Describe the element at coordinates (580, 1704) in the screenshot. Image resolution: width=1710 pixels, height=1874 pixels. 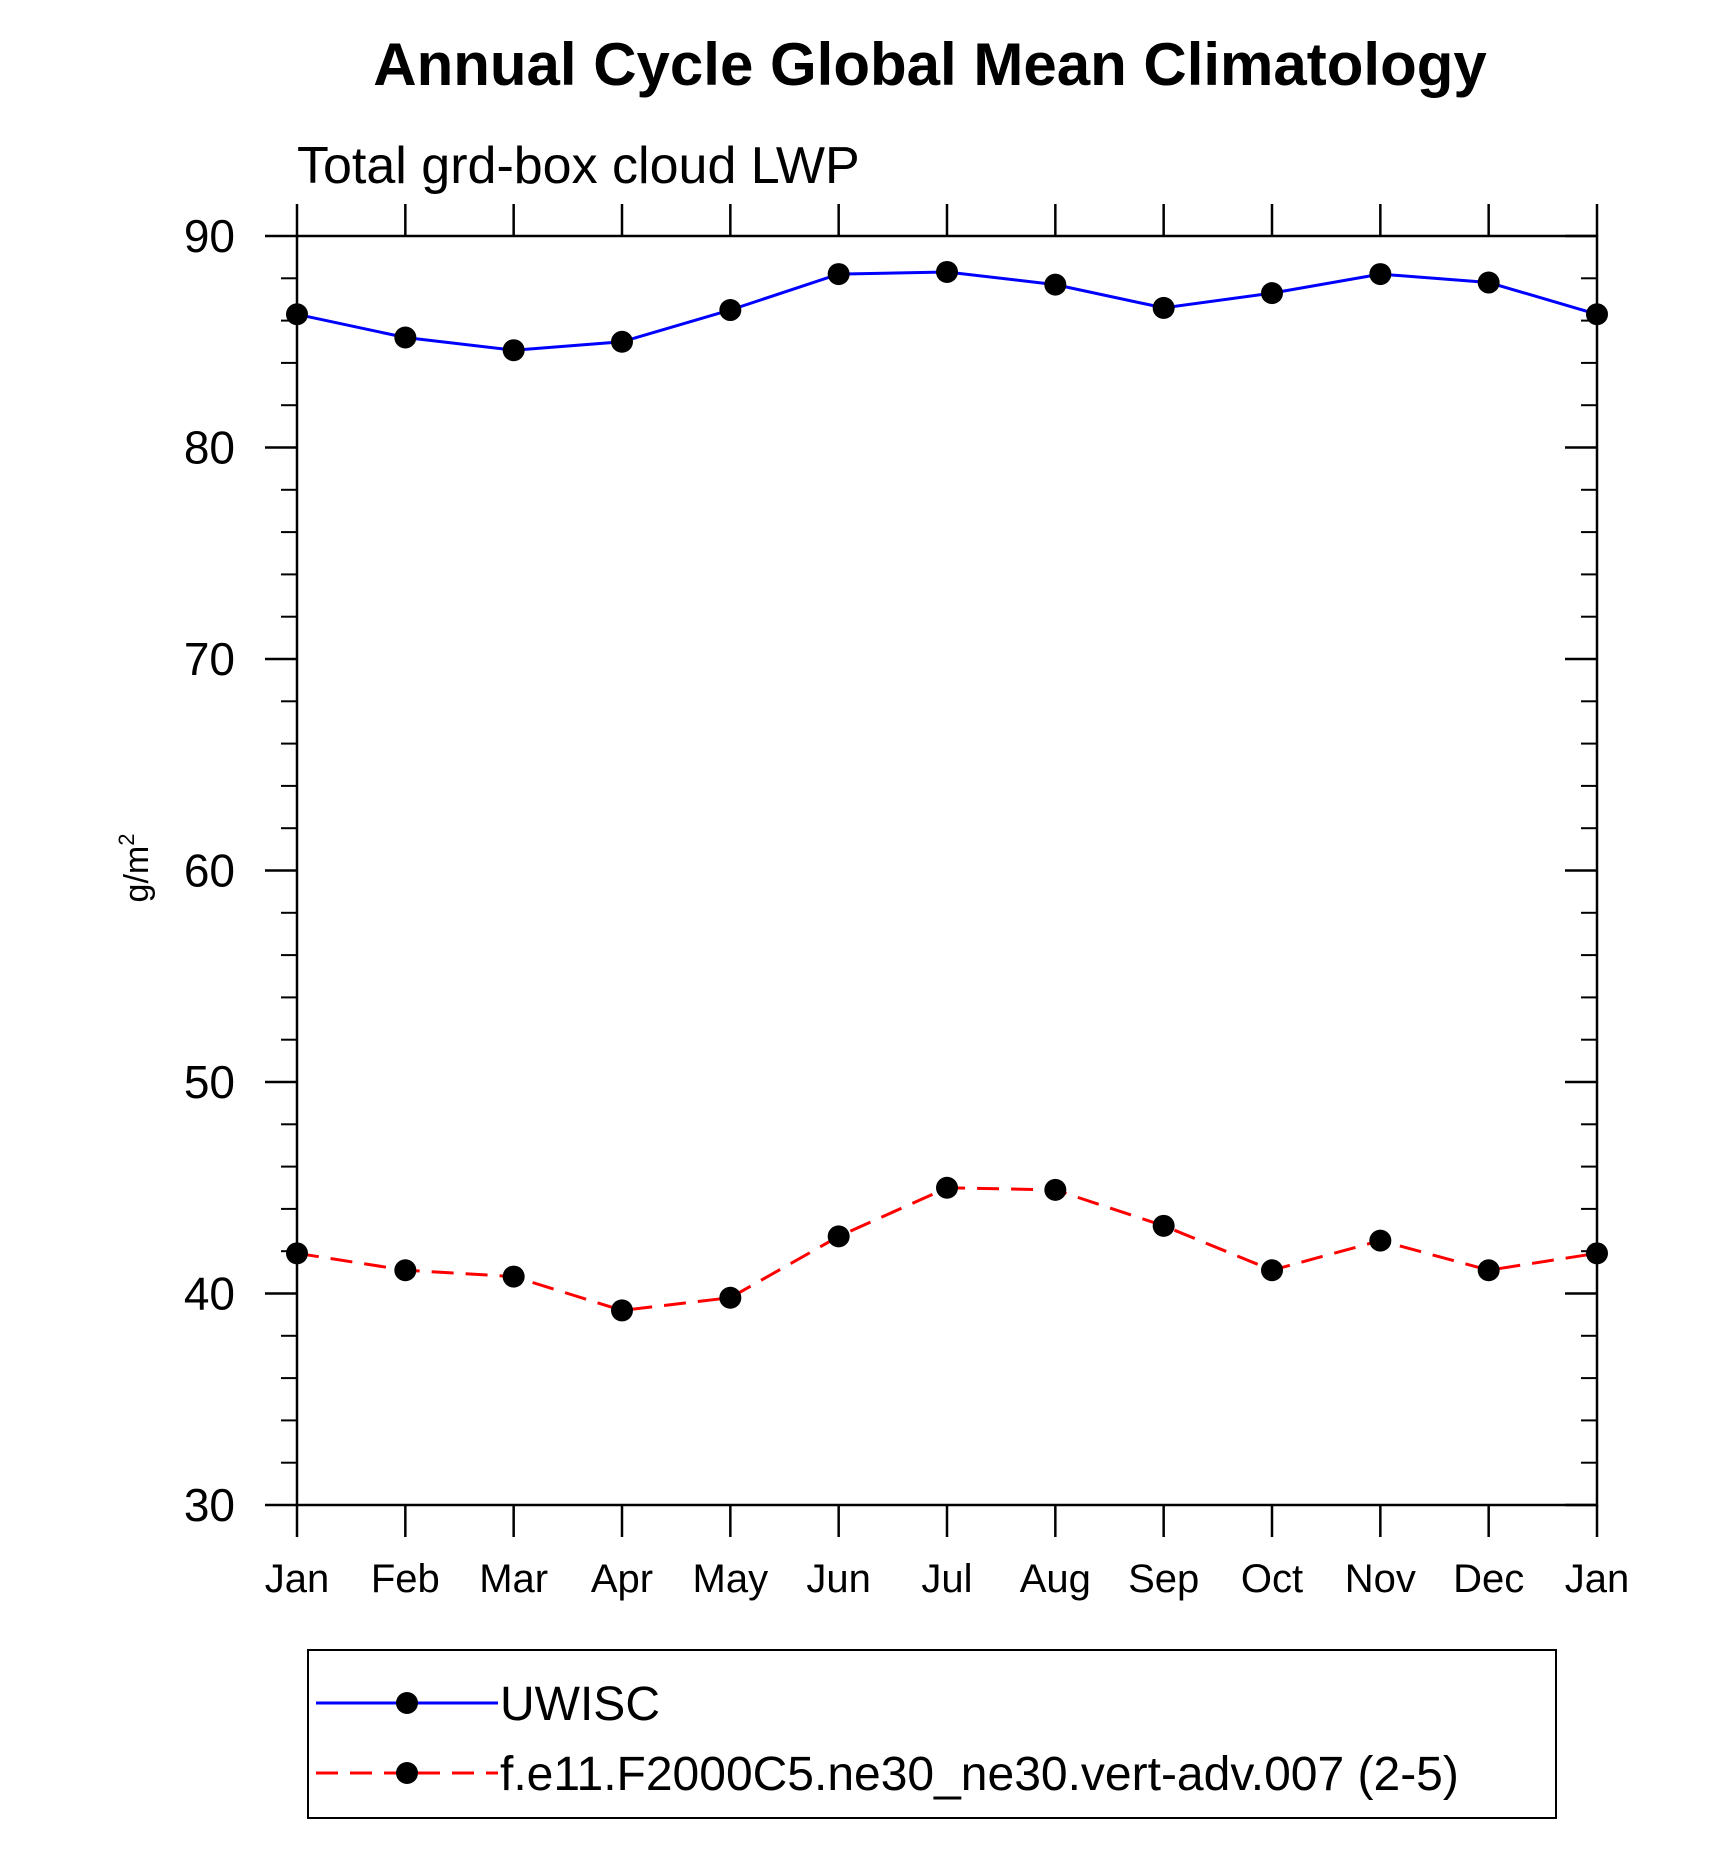
I see `legend-label-1: UWISC` at that location.